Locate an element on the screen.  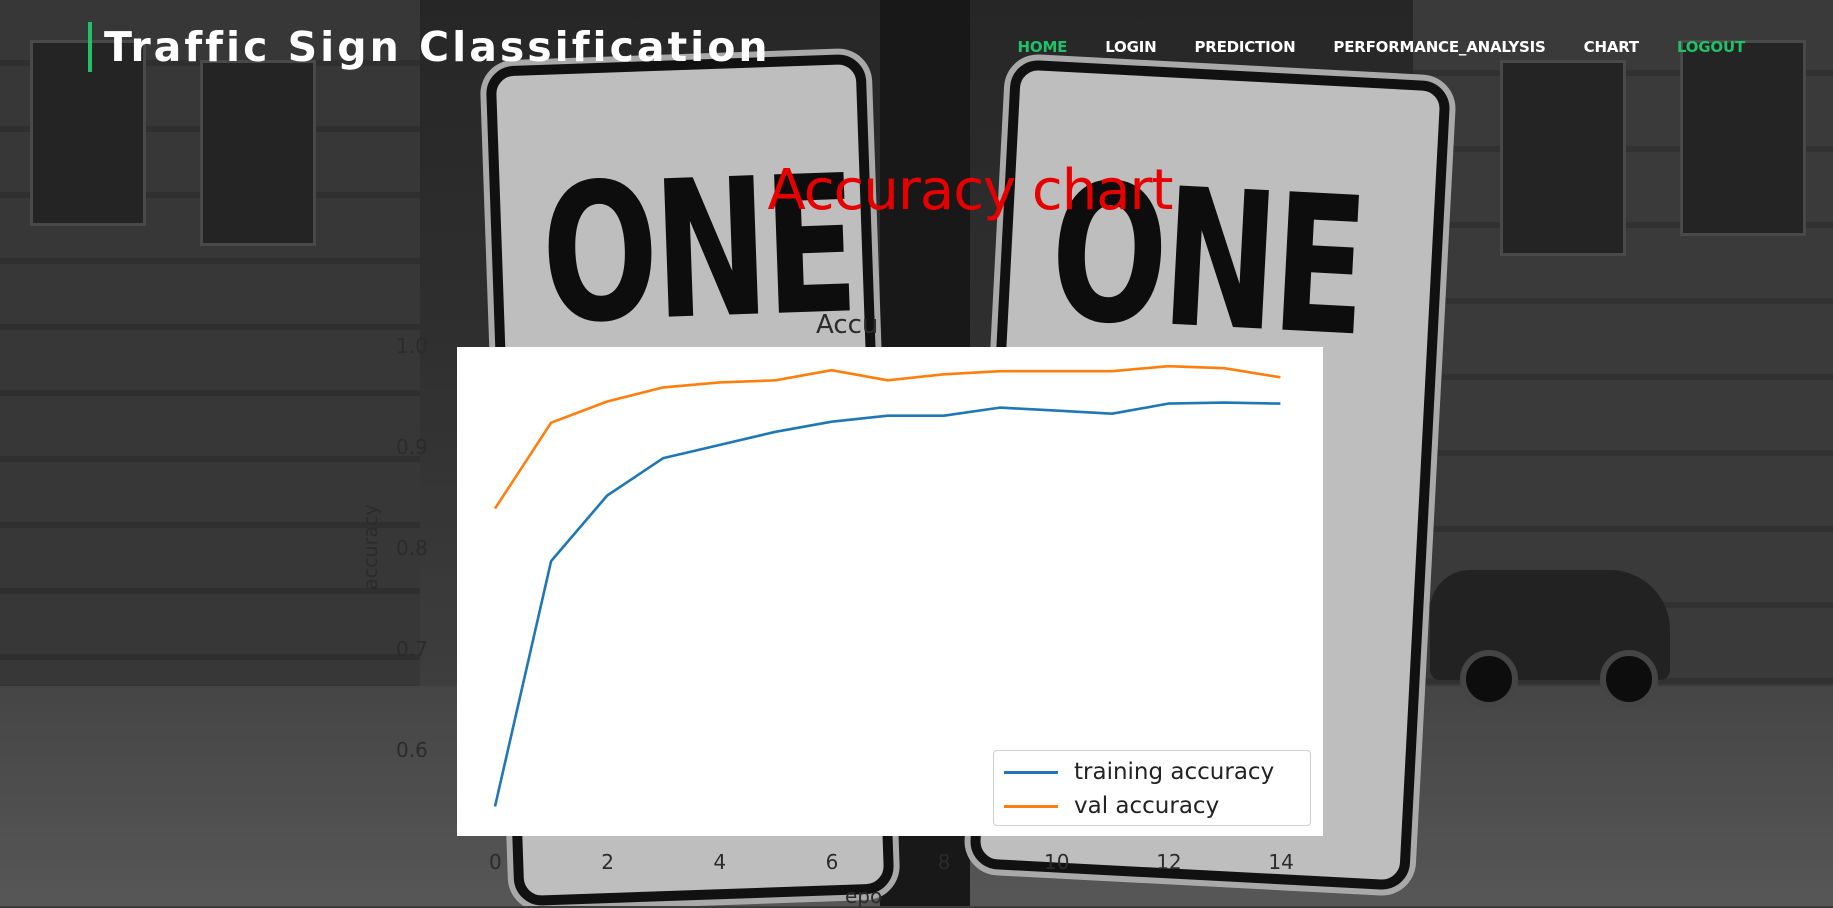
chart-ghost-xlabel: epo is located at coordinates (864, 896).